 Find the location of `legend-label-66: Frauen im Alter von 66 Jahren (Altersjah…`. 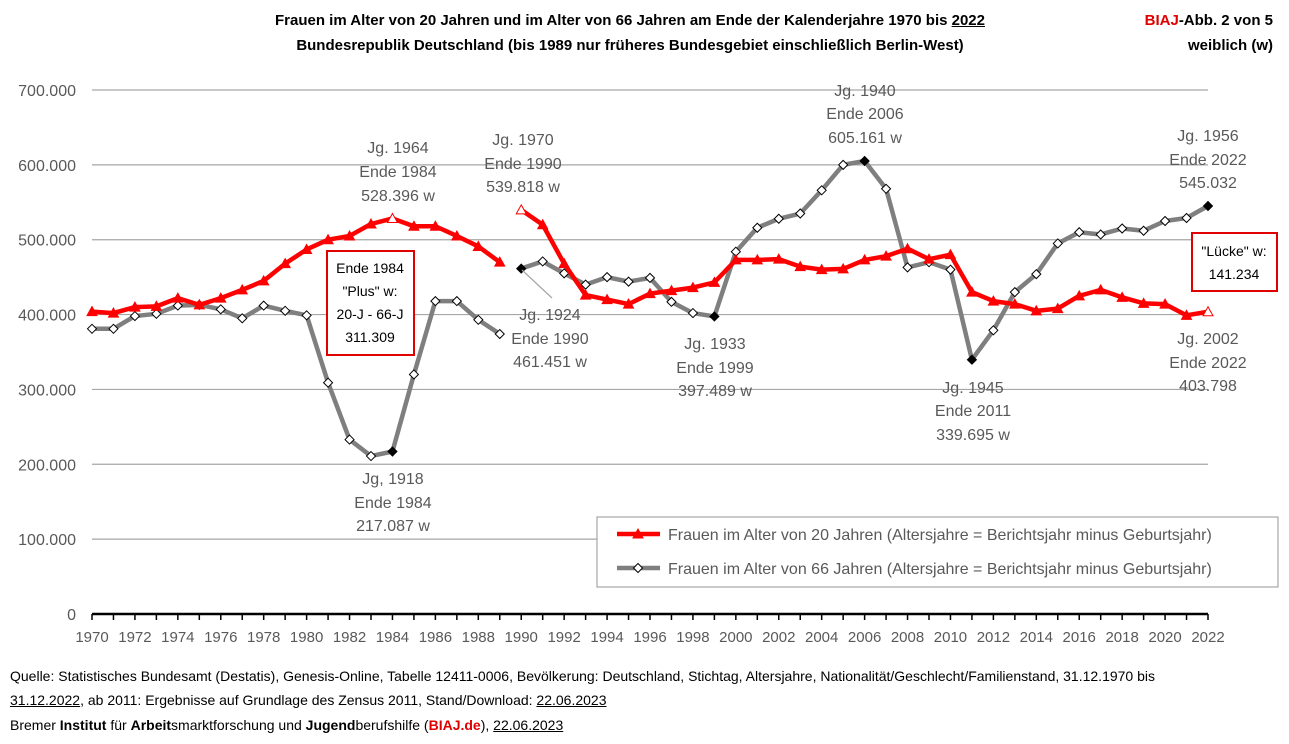

legend-label-66: Frauen im Alter von 66 Jahren (Altersjah… is located at coordinates (940, 569).